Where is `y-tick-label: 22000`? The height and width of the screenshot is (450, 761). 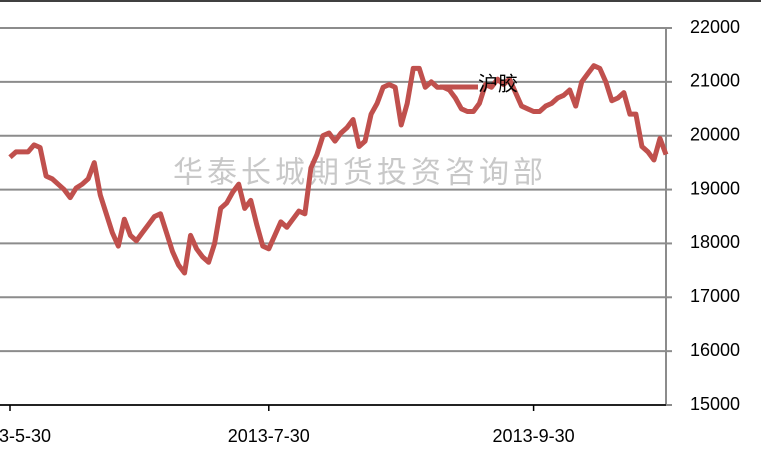
y-tick-label: 22000 is located at coordinates (715, 27).